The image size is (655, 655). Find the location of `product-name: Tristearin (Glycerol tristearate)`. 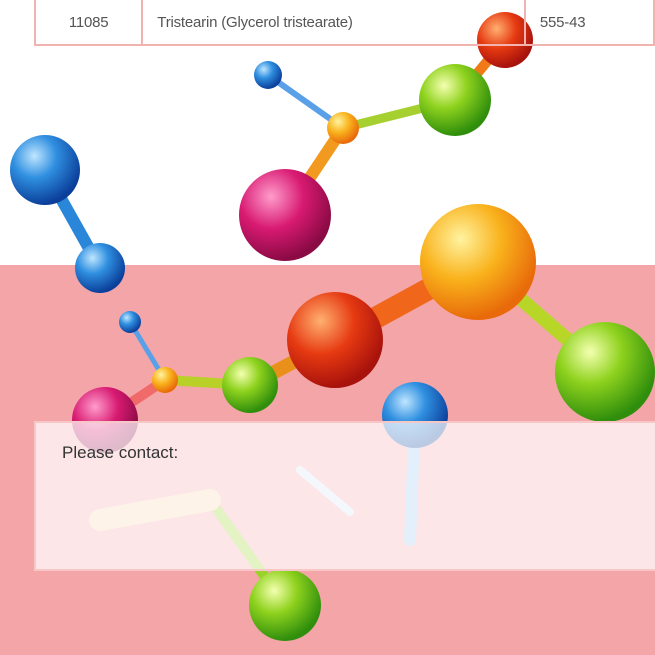

product-name: Tristearin (Glycerol tristearate) is located at coordinates (333, 23).